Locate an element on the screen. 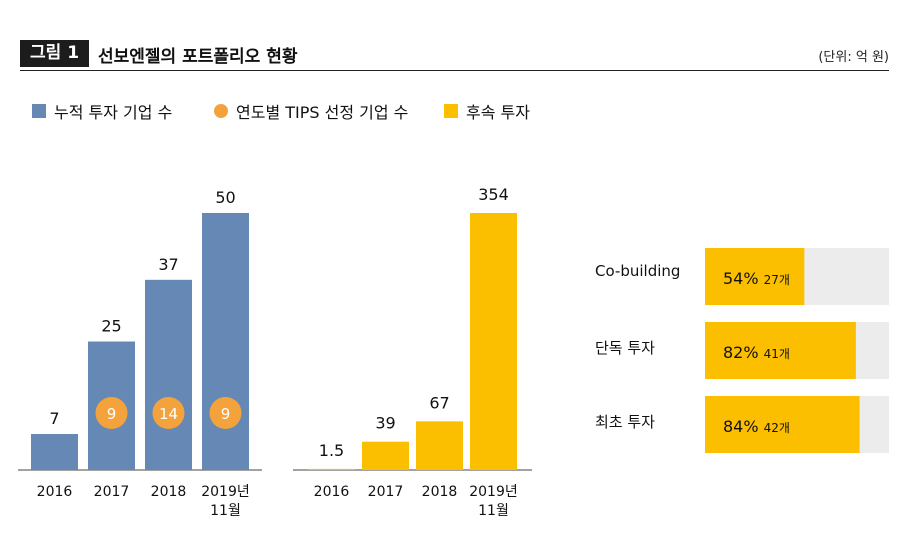 This screenshot has height=546, width=905. bar-follow-on-2017 is located at coordinates (385, 455).